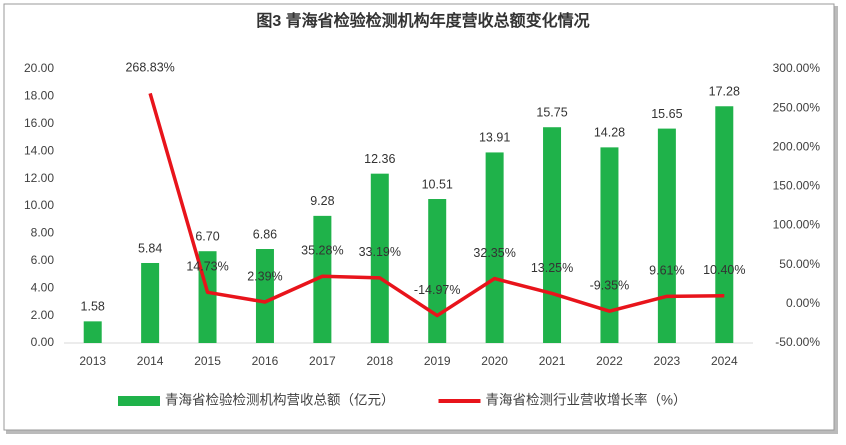 Image resolution: width=846 pixels, height=445 pixels. What do you see at coordinates (379, 361) in the screenshot?
I see `x-tick-label: 2018` at bounding box center [379, 361].